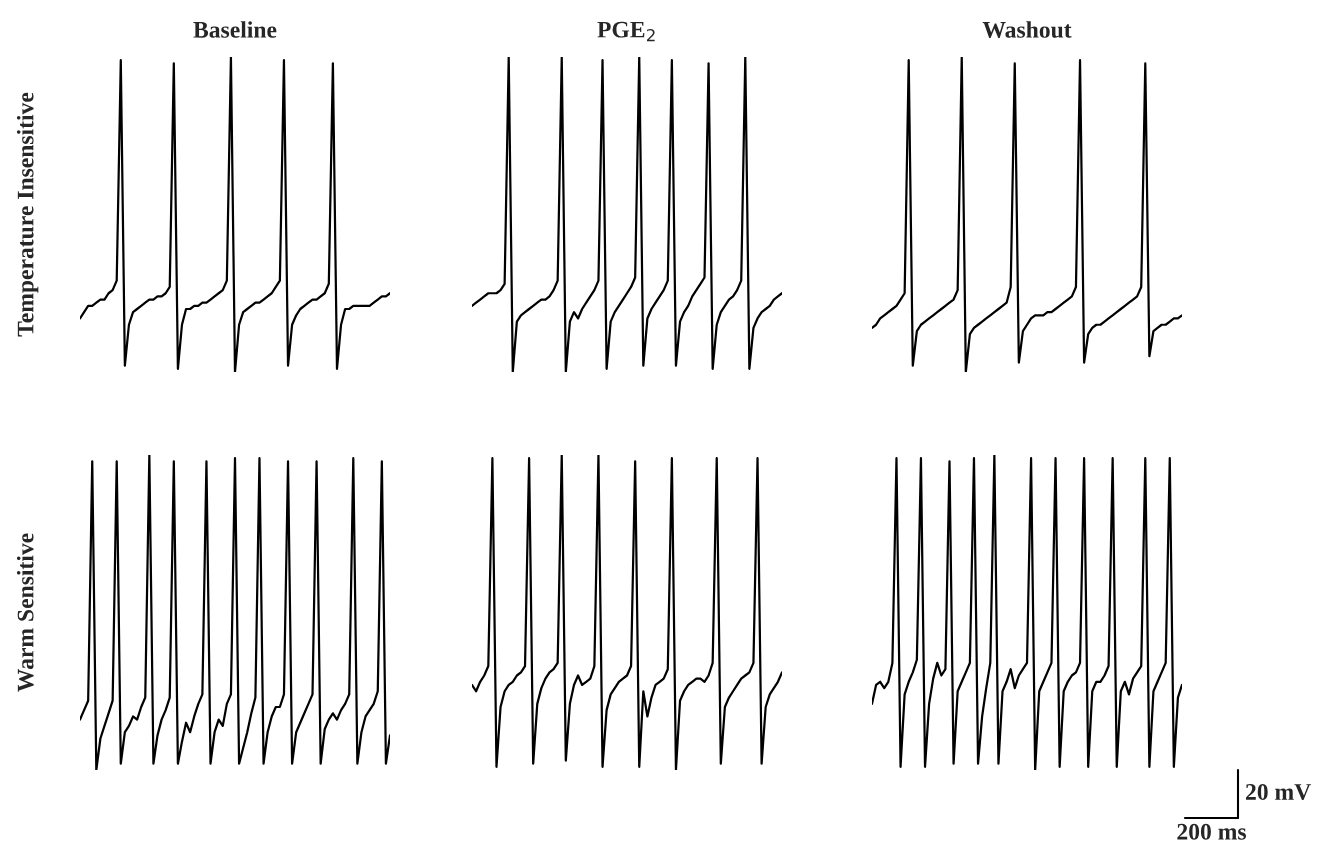 This screenshot has width=1318, height=848. I want to click on y-axis-title: Temperature Insensitive, so click(27, 214).